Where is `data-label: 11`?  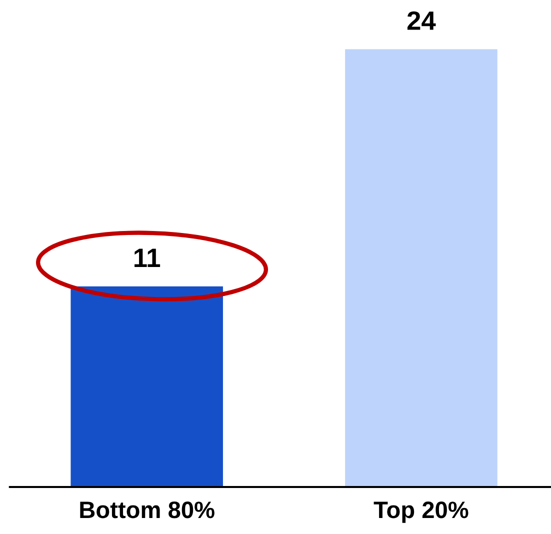 data-label: 11 is located at coordinates (147, 257).